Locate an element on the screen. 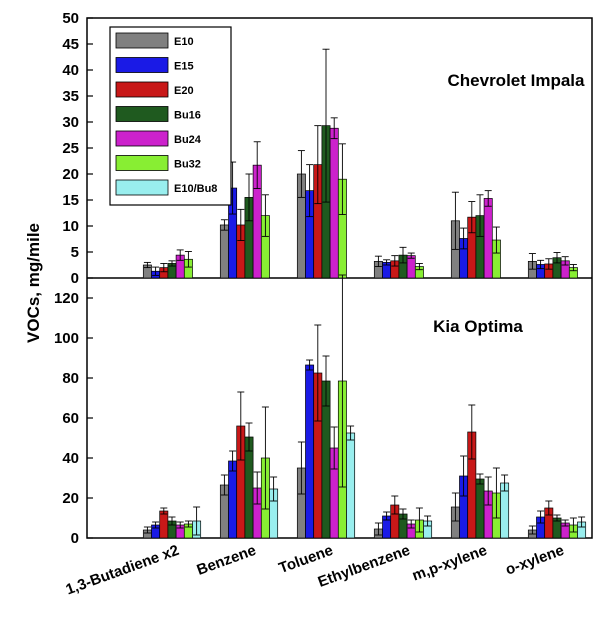  legend-label: Bu24 is located at coordinates (188, 140).